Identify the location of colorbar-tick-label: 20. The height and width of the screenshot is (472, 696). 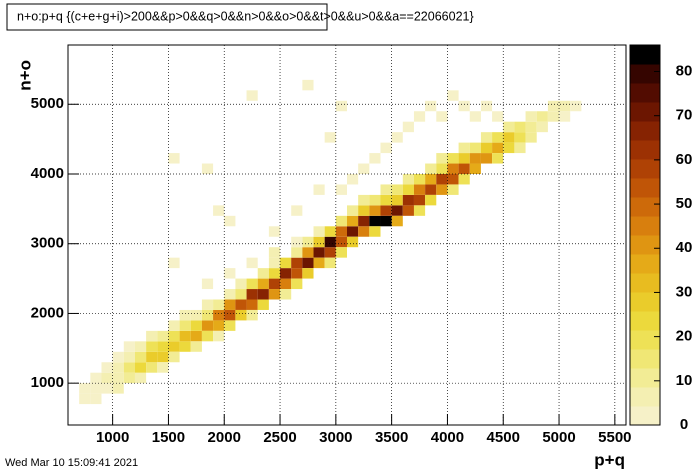
(684, 336).